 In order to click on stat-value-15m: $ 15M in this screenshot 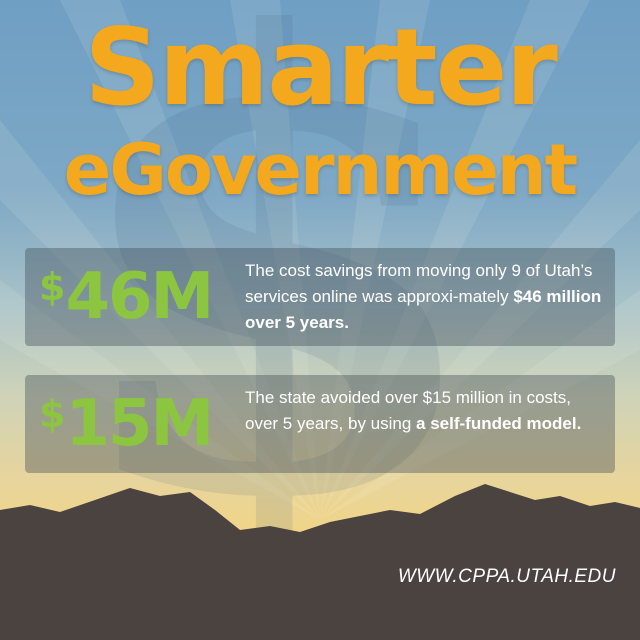, I will do `click(144, 424)`.